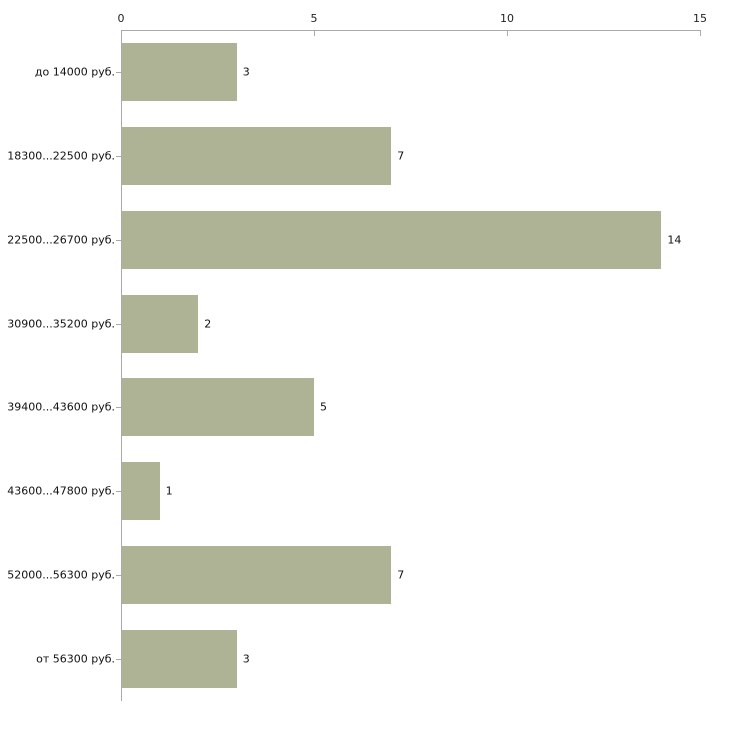 The image size is (730, 730). I want to click on bar-value-label: 5, so click(323, 407).